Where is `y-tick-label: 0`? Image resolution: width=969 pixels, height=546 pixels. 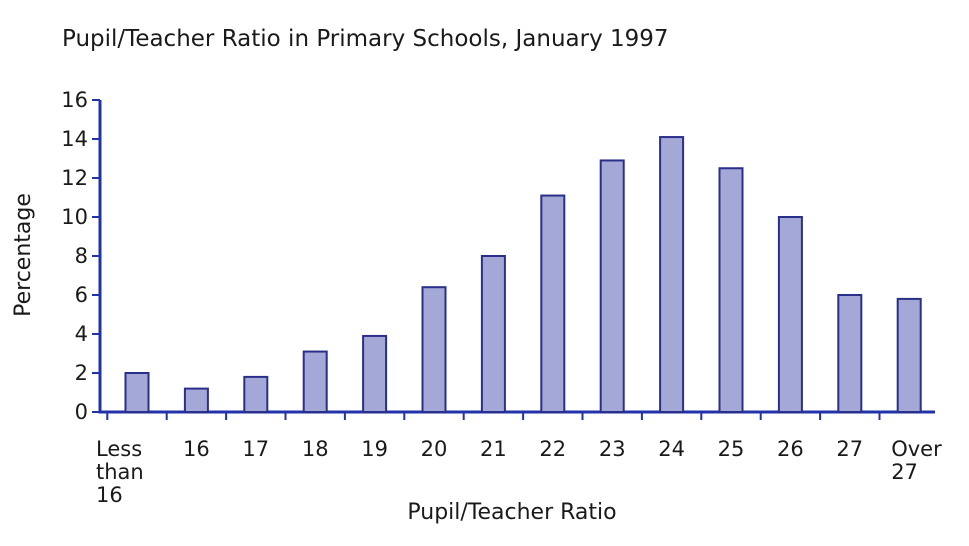
y-tick-label: 0 is located at coordinates (81, 412).